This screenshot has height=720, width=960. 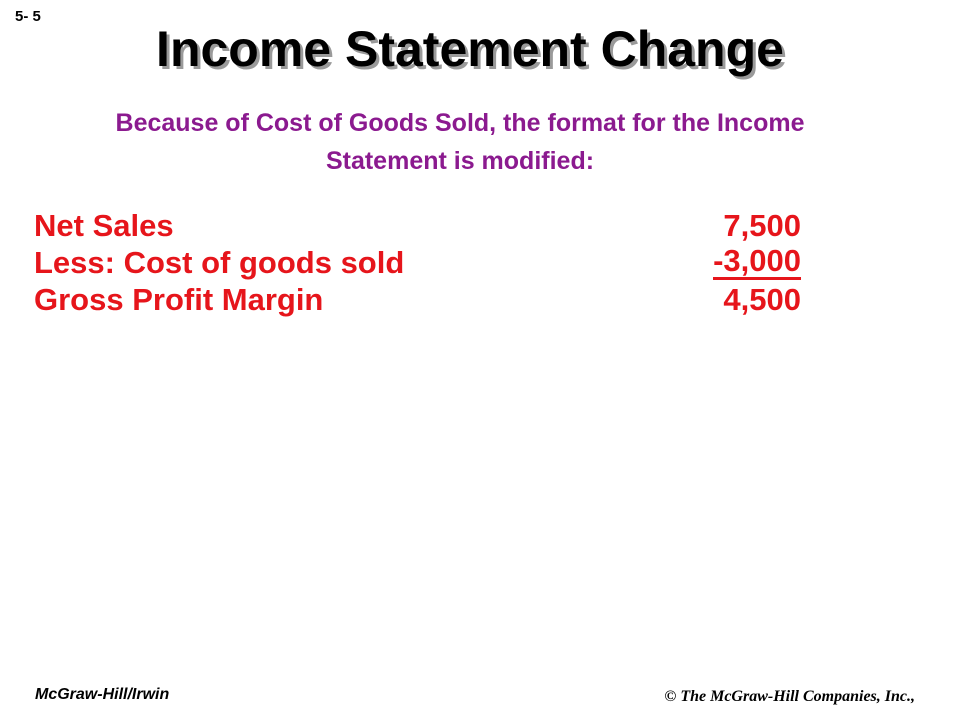 I want to click on statement-row-cost-of-goods-sold: Less: Cost of goods sold -3,000, so click(x=419, y=262).